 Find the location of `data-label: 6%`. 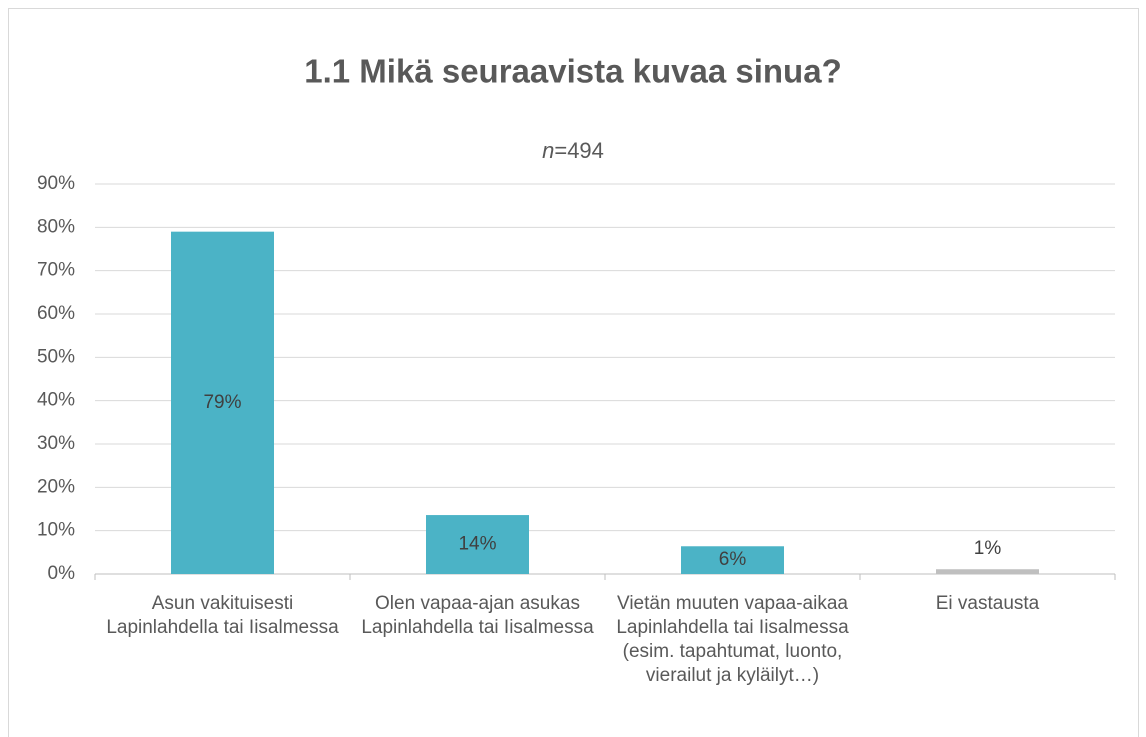

data-label: 6% is located at coordinates (733, 559).